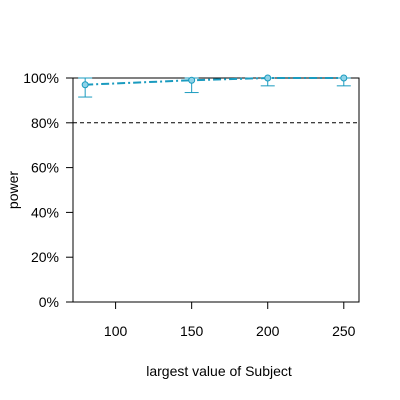 This screenshot has width=400, height=400. I want to click on y-tick-label: 0%, so click(49, 302).